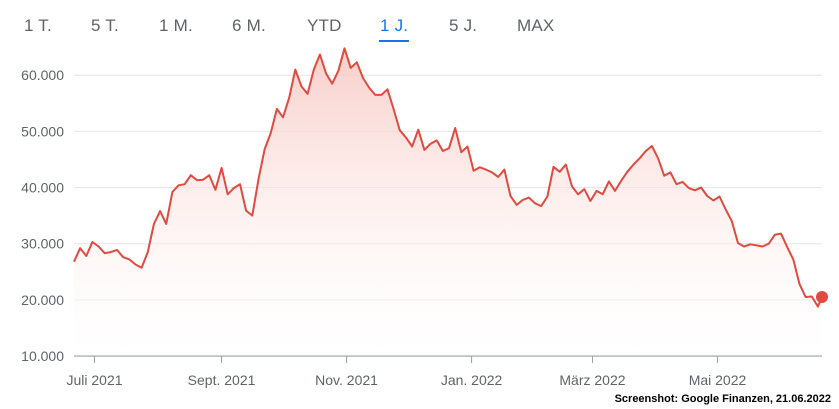 Image resolution: width=839 pixels, height=409 pixels. Describe the element at coordinates (394, 25) in the screenshot. I see `tab-1-j: 1 J.` at that location.